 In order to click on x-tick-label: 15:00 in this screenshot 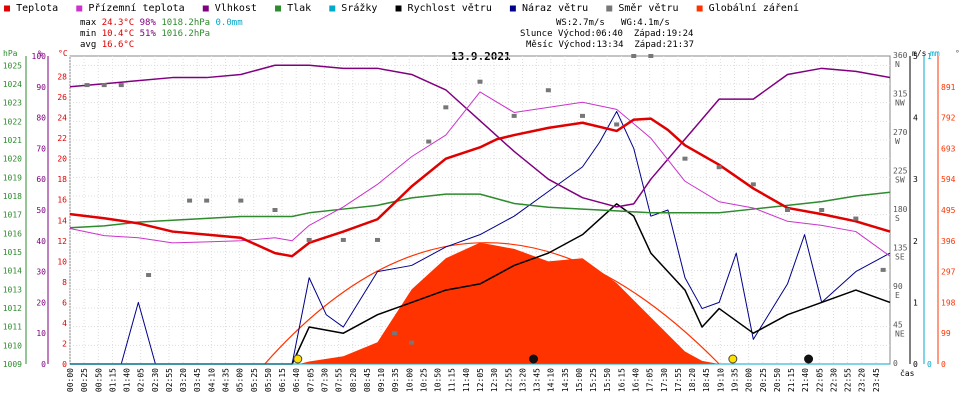, I will do `click(579, 380)`.